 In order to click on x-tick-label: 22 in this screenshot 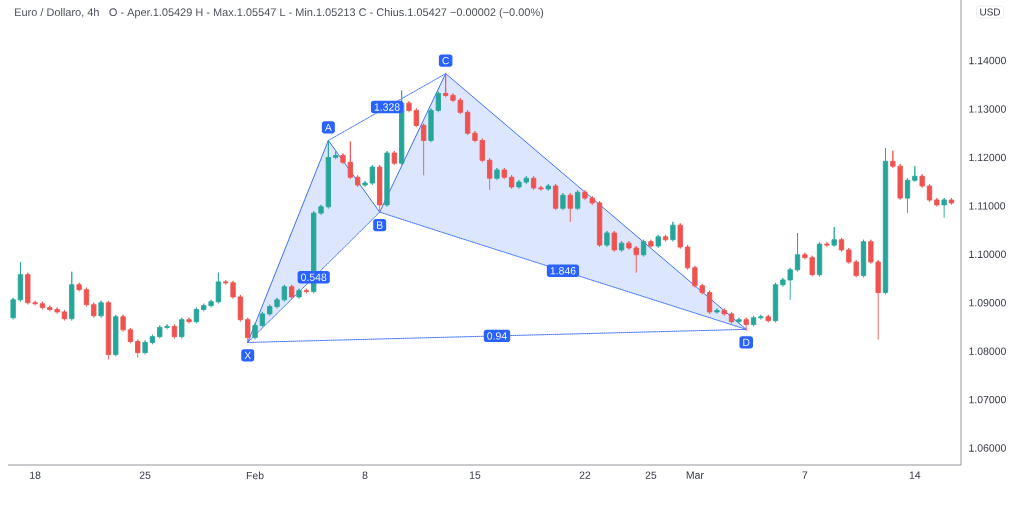, I will do `click(585, 475)`.